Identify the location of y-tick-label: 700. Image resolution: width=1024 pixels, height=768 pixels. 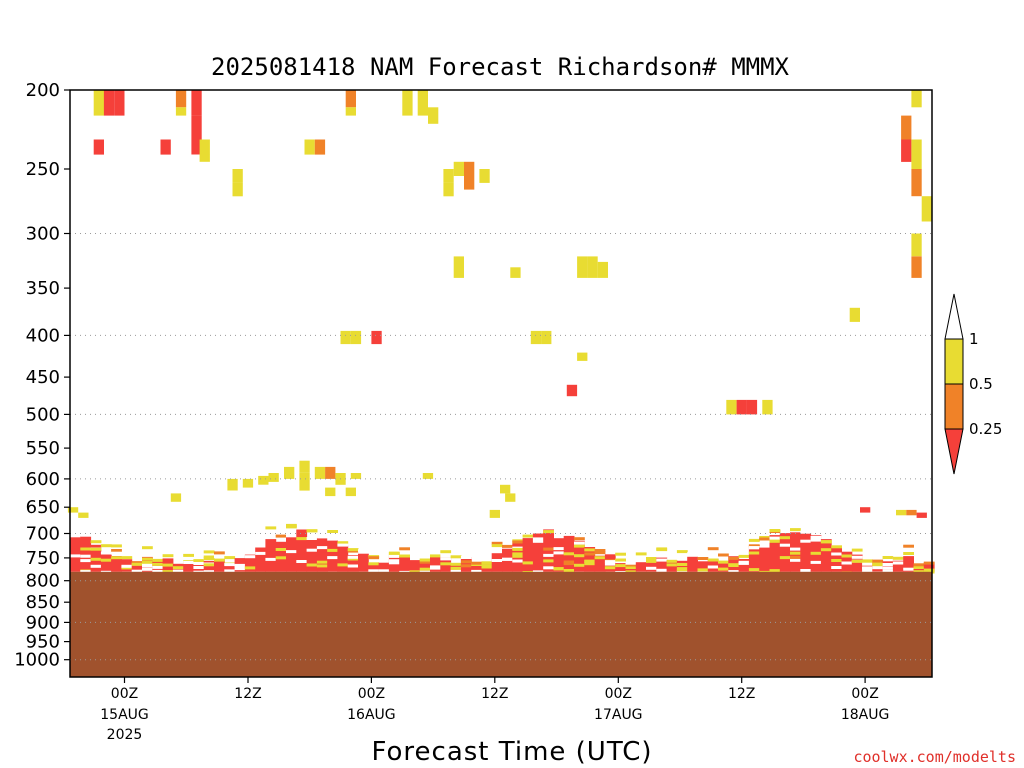
(43, 534).